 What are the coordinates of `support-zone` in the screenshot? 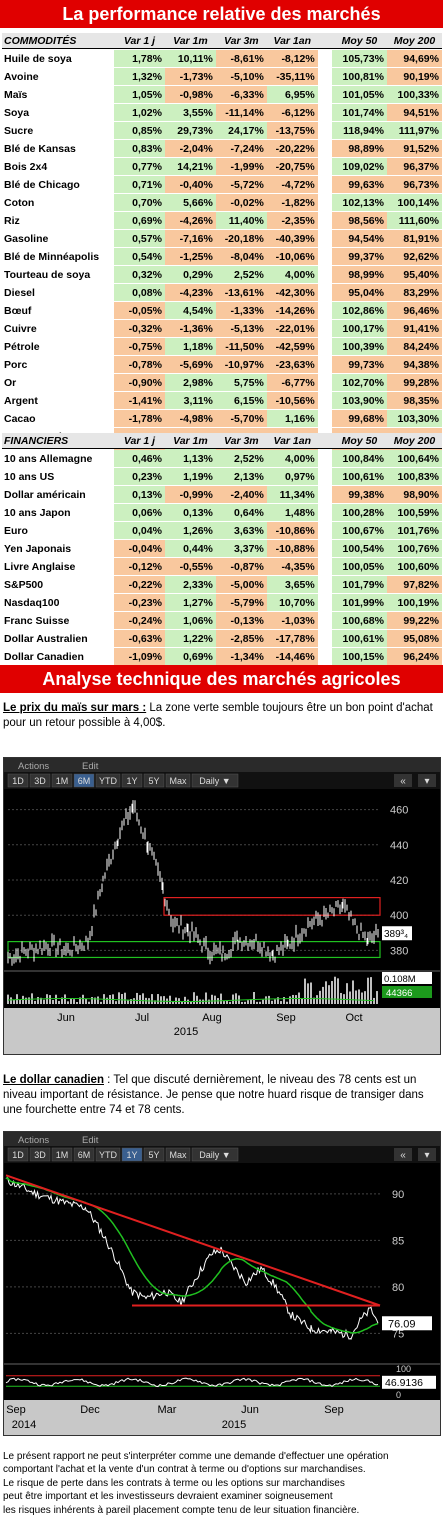 It's located at (194, 950).